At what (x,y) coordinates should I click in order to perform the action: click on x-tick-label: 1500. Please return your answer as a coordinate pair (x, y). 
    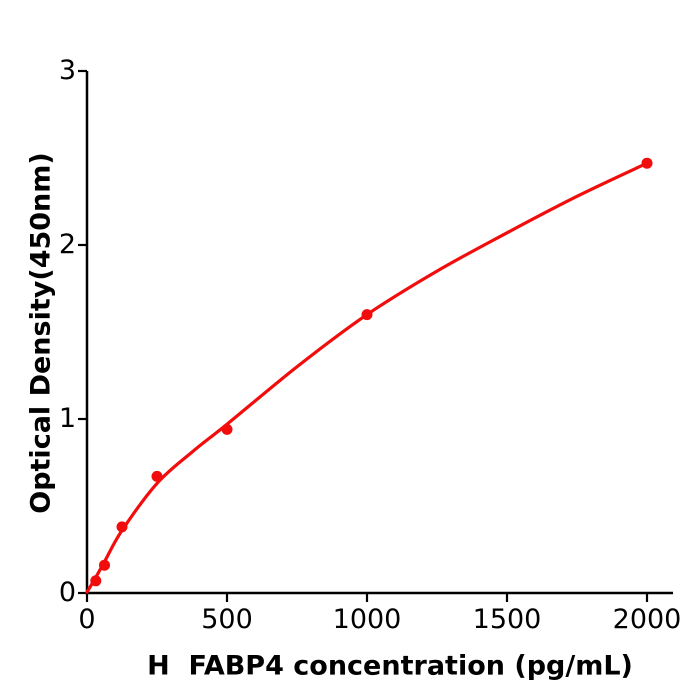
    Looking at the image, I should click on (507, 619).